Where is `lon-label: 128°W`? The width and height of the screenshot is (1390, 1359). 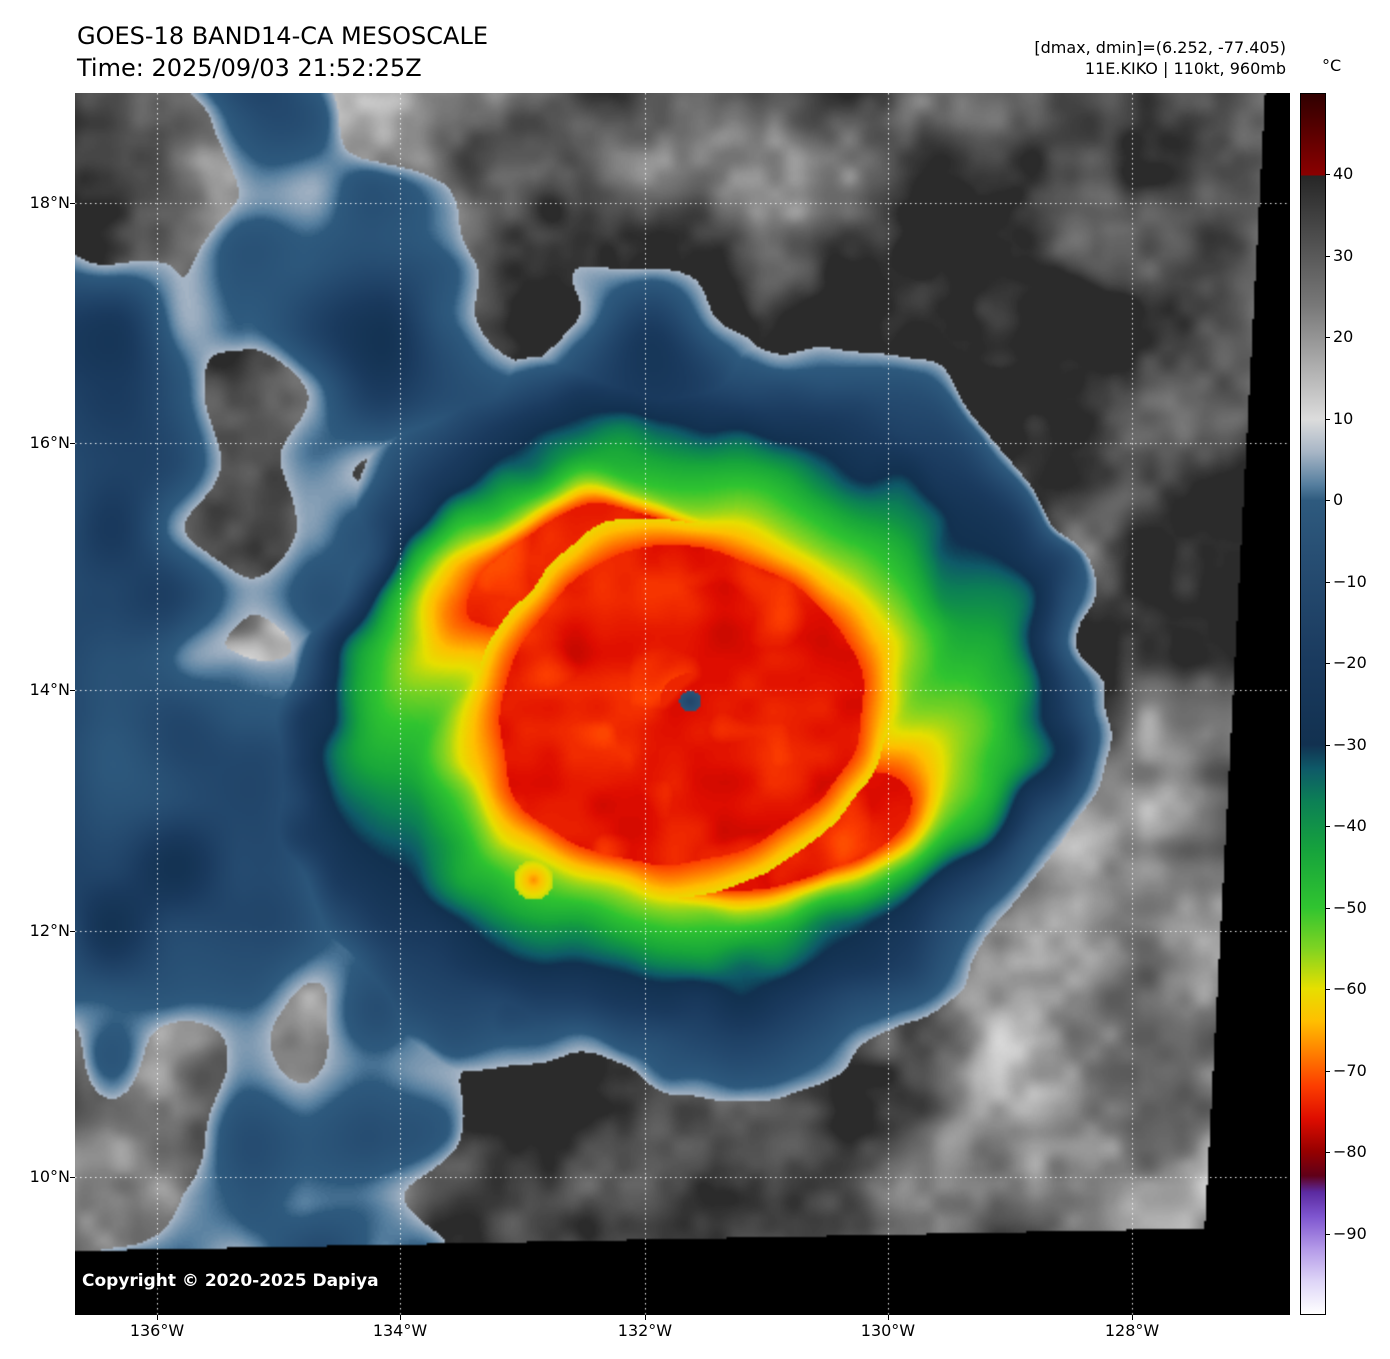
lon-label: 128°W is located at coordinates (1132, 1330).